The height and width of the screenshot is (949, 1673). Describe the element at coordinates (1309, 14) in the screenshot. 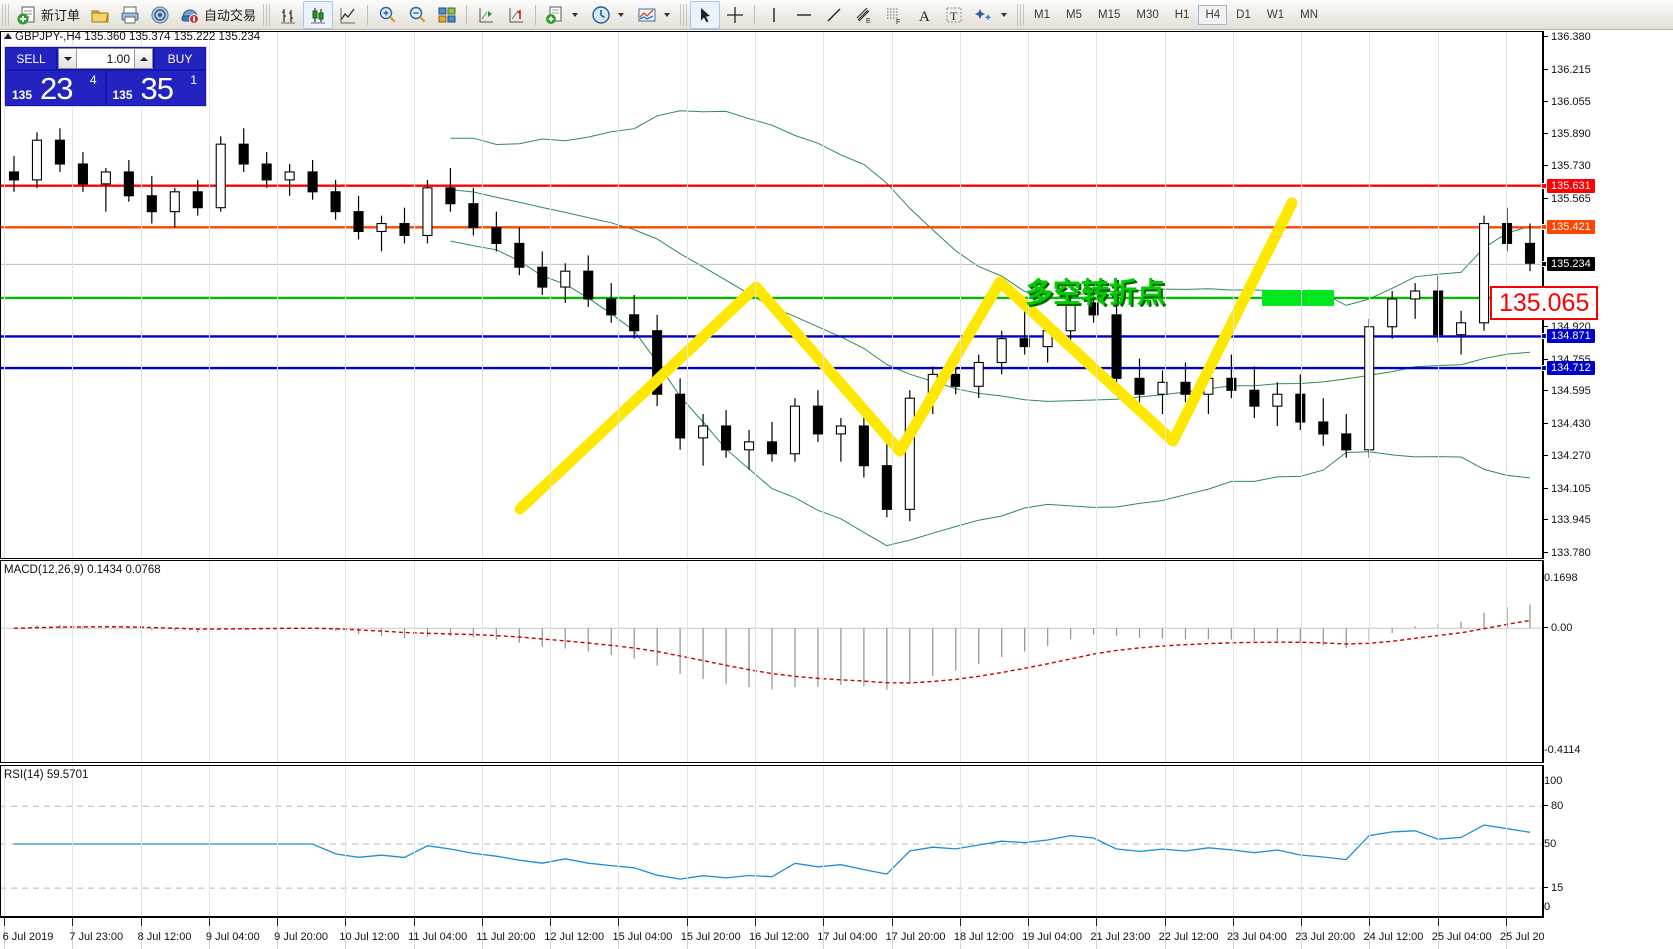

I see `timeframe-mn-button: MN` at that location.